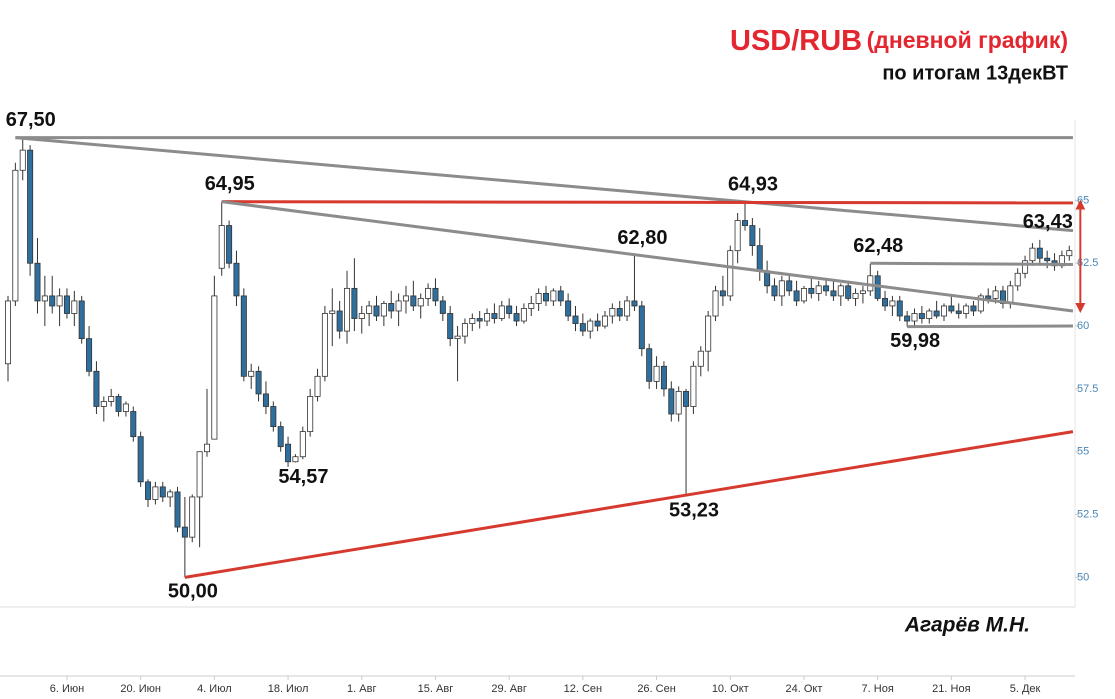 This screenshot has width=1115, height=699. Describe the element at coordinates (642, 238) in the screenshot. I see `price-annotation: 62,80` at that location.